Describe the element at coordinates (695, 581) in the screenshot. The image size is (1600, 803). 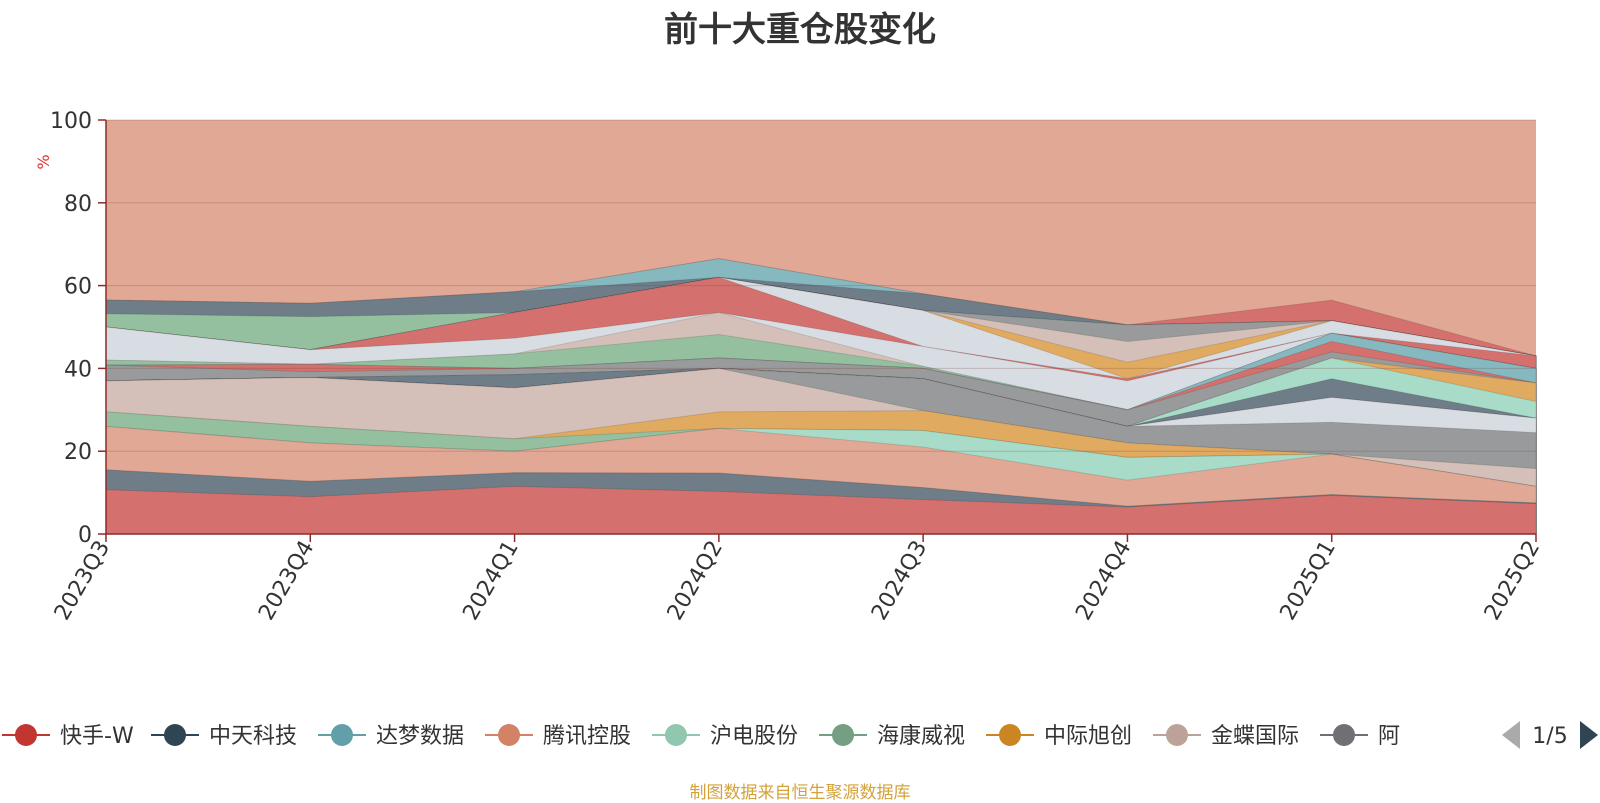
I see `x-tick-label: 2024Q2` at that location.